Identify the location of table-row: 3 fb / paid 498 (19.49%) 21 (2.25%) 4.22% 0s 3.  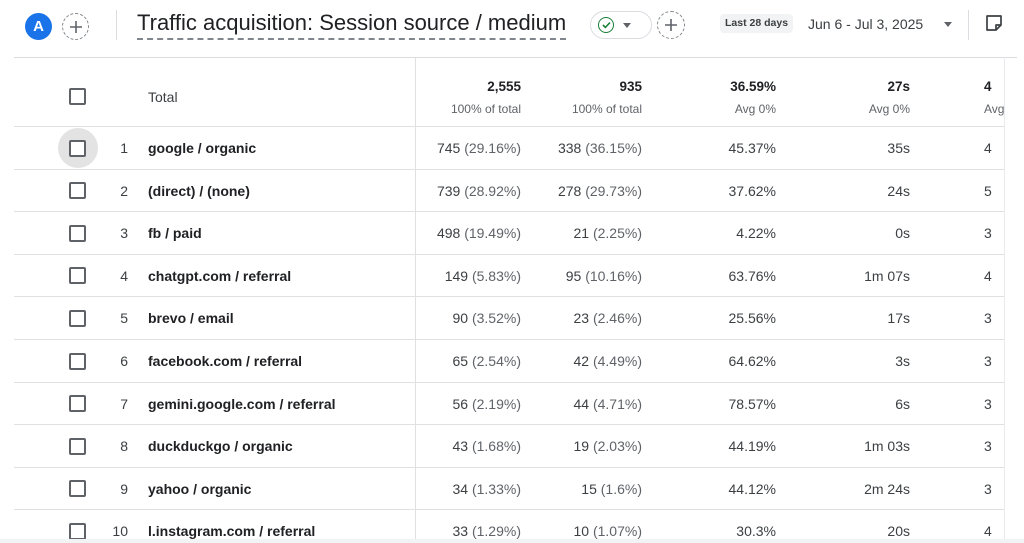
(509, 233).